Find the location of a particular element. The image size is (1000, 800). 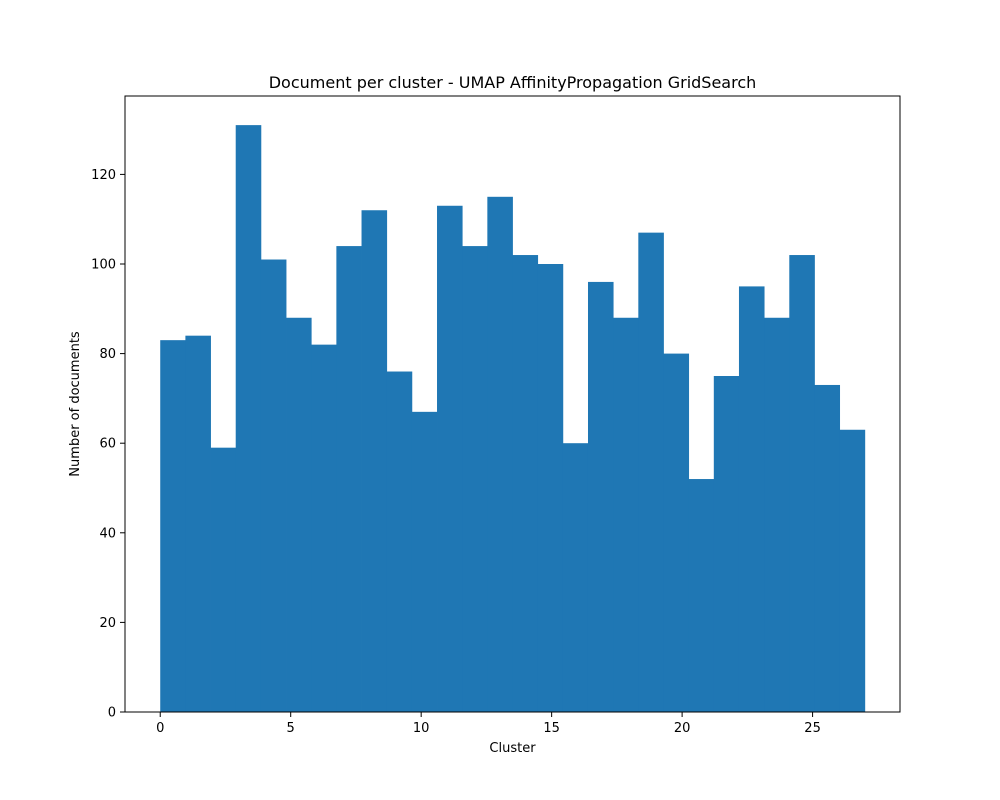

x-tick-label: 5 is located at coordinates (291, 728).